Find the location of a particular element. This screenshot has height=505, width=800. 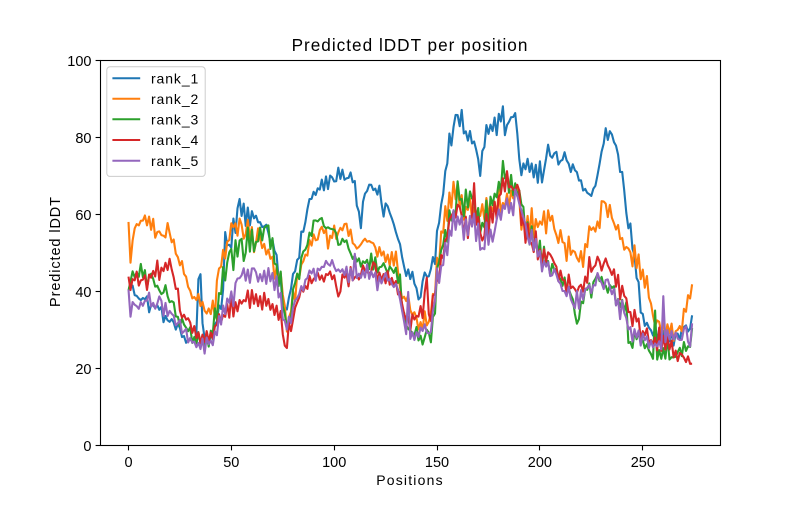

svg-text: 60 is located at coordinates (83, 216).